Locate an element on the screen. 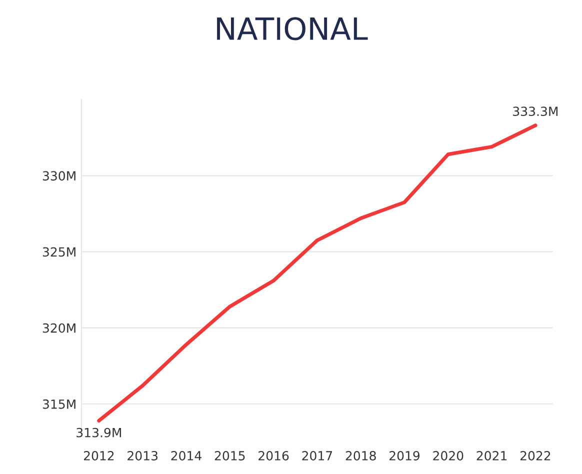 The height and width of the screenshot is (474, 582). y-tick-label: 315M is located at coordinates (59, 404).